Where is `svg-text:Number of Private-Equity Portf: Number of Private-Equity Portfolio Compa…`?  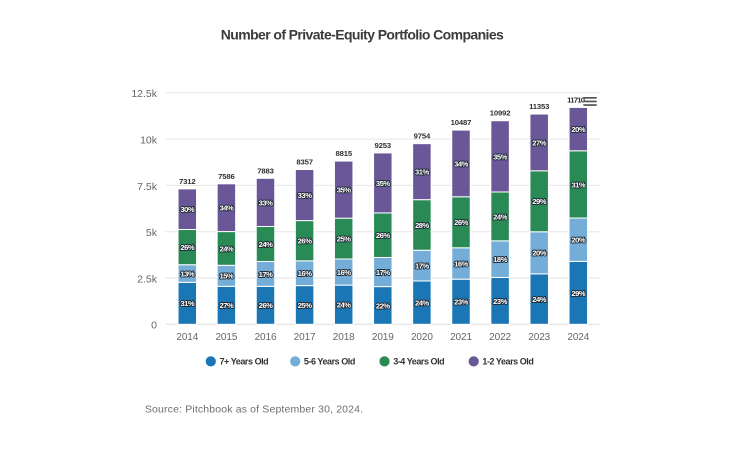 svg-text:Number of Private-Equity Portf: Number of Private-Equity Portfolio Compa… is located at coordinates (362, 35).